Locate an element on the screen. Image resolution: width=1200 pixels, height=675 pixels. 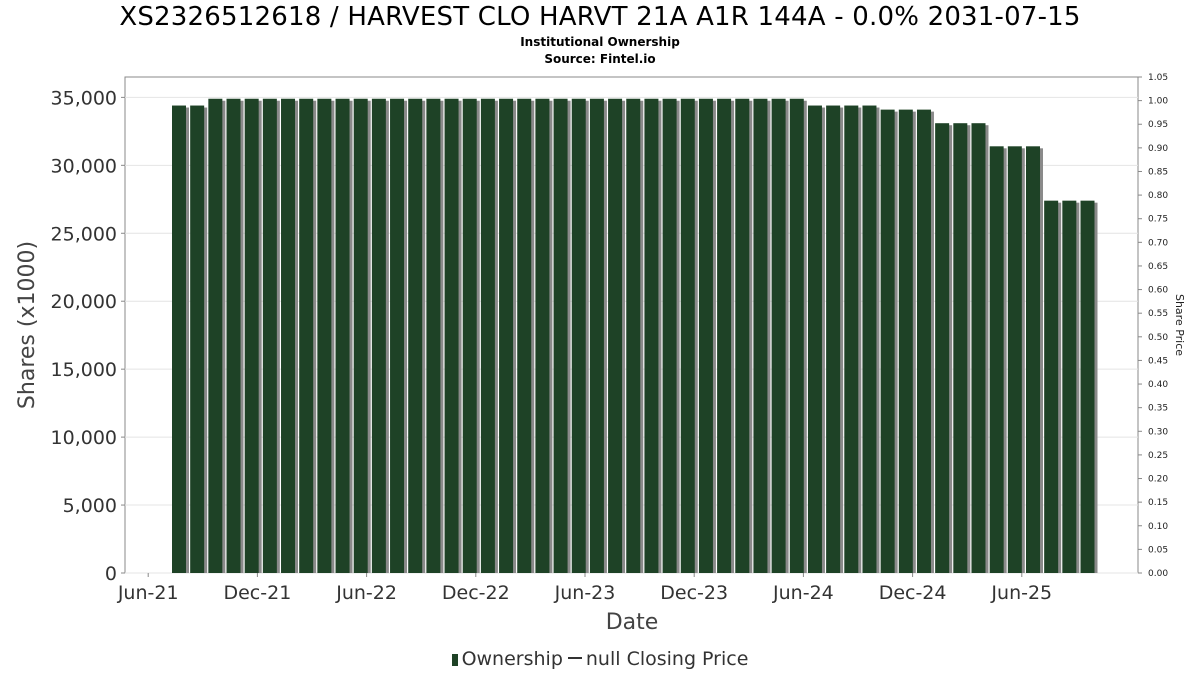
y2-tick-label: 0.20 is located at coordinates (1158, 480).